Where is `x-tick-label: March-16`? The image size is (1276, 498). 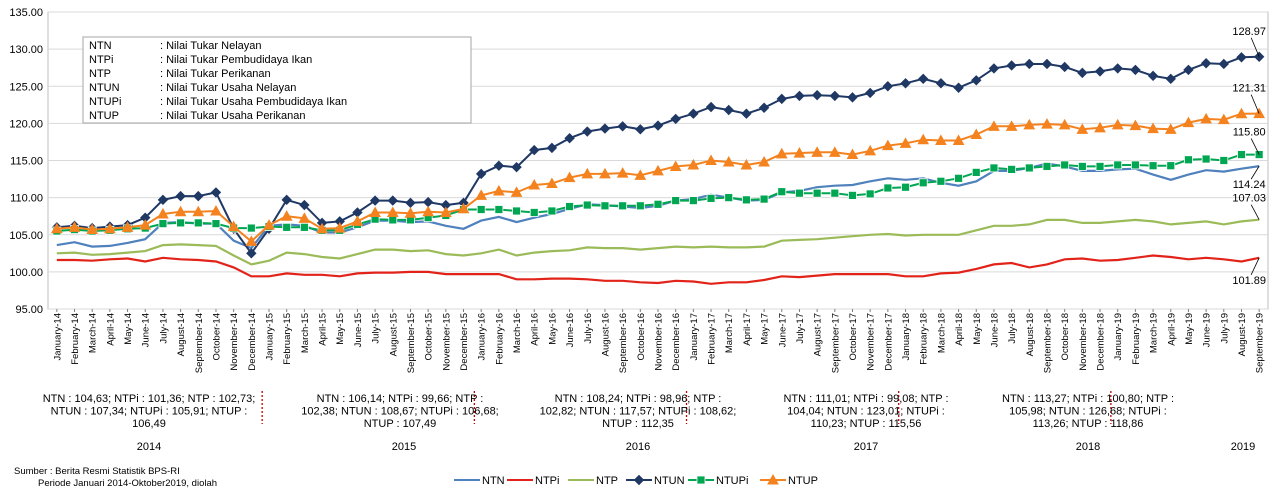
x-tick-label: March-16 is located at coordinates (517, 333).